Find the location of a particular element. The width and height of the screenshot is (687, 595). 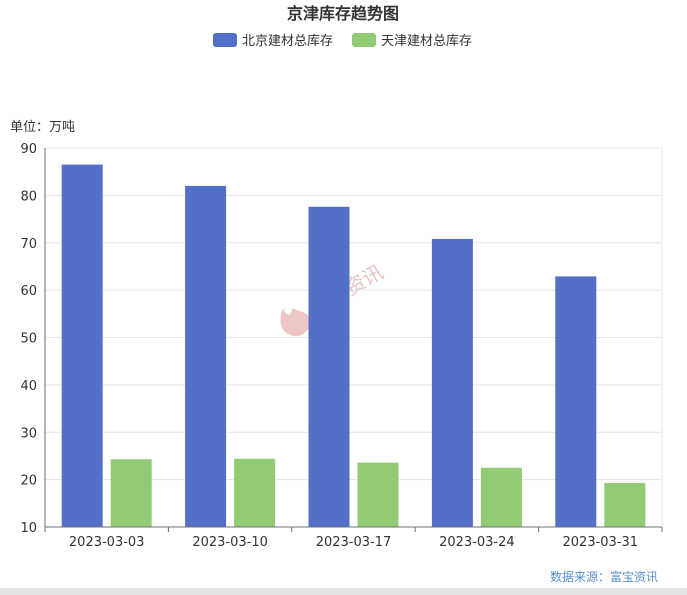

y-tick-label: 50 is located at coordinates (28, 339).